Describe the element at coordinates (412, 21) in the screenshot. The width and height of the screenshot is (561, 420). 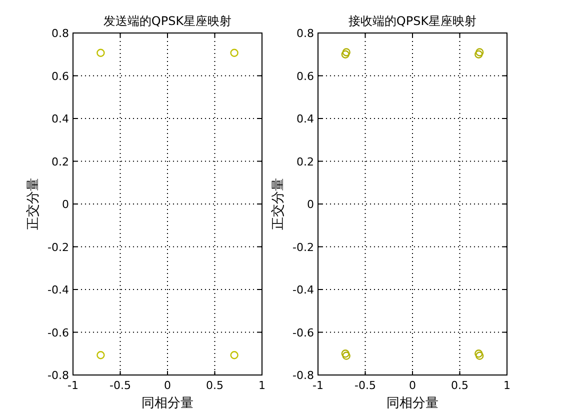
I see `chart-title: 接收端的QPSK星座映射` at that location.